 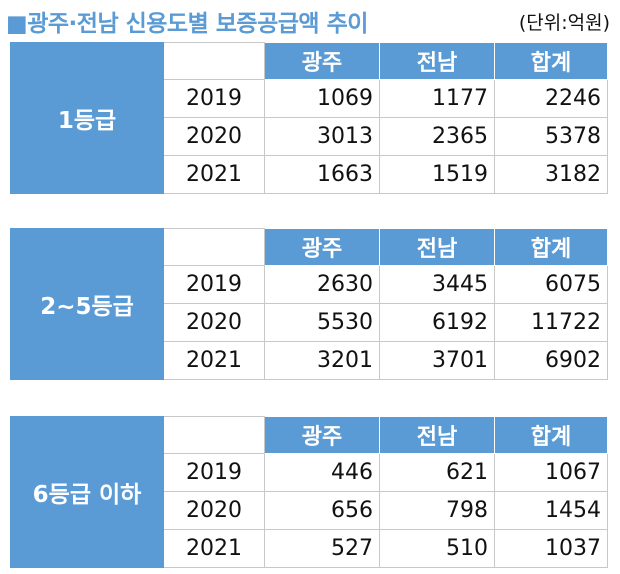 I want to click on header: ■광주·전남 신용도별 보증공급액 추이 (단위:억원), so click(x=310, y=22).